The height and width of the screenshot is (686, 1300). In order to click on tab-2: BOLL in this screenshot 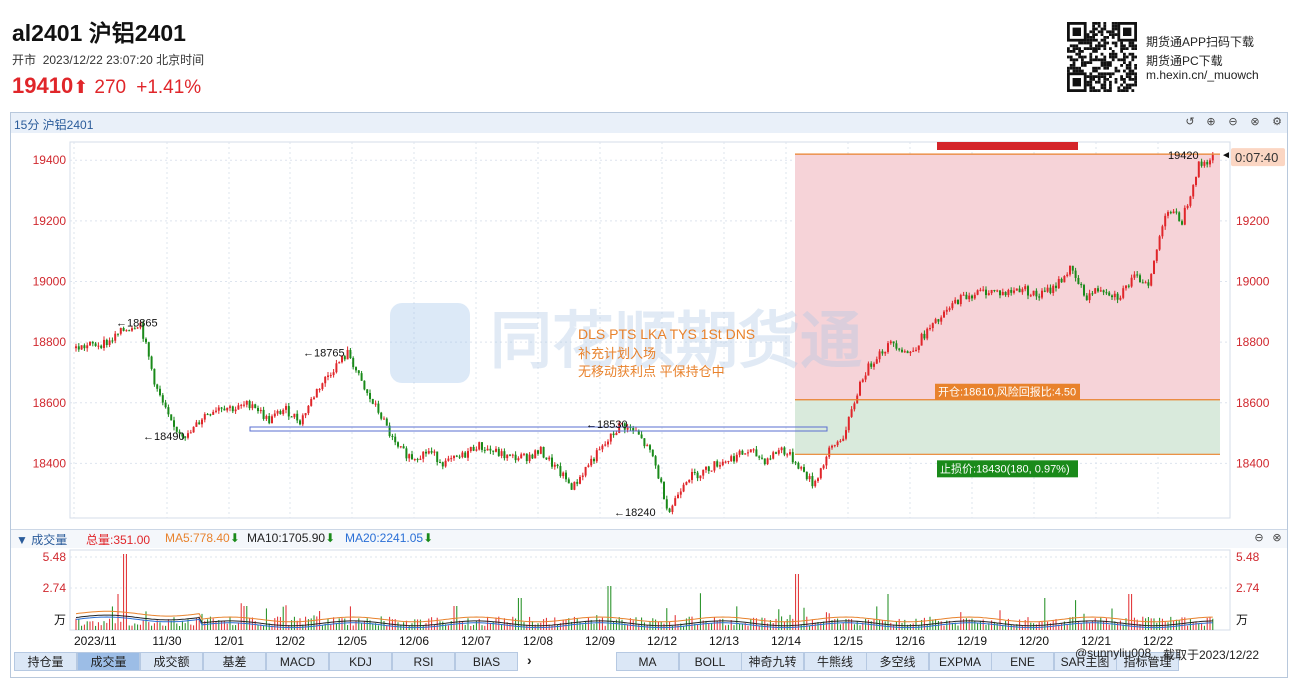, I will do `click(710, 661)`.